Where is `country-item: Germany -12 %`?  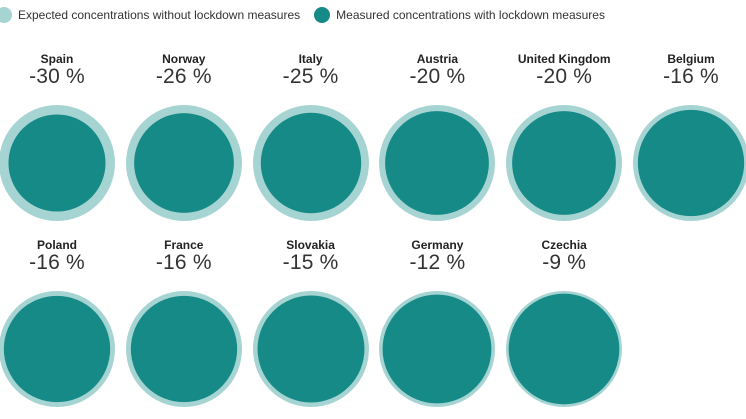
country-item: Germany -12 % is located at coordinates (437, 328).